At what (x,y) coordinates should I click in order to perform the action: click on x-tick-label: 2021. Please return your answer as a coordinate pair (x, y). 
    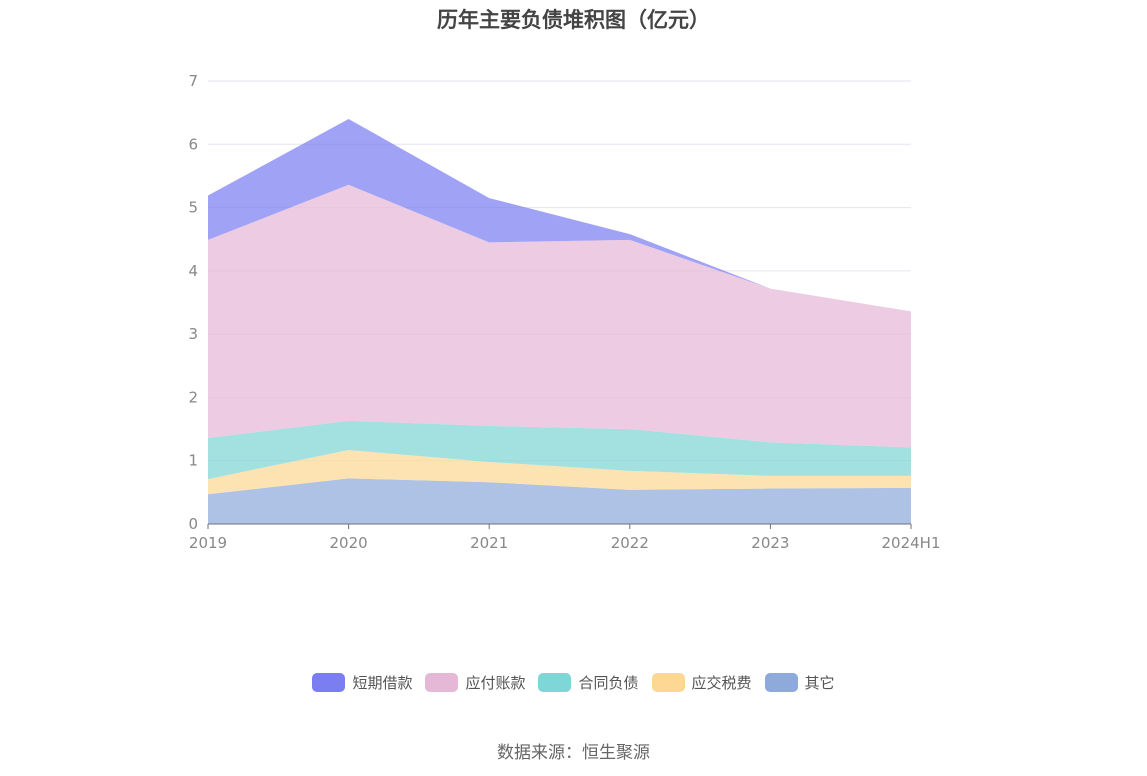
    Looking at the image, I should click on (489, 543).